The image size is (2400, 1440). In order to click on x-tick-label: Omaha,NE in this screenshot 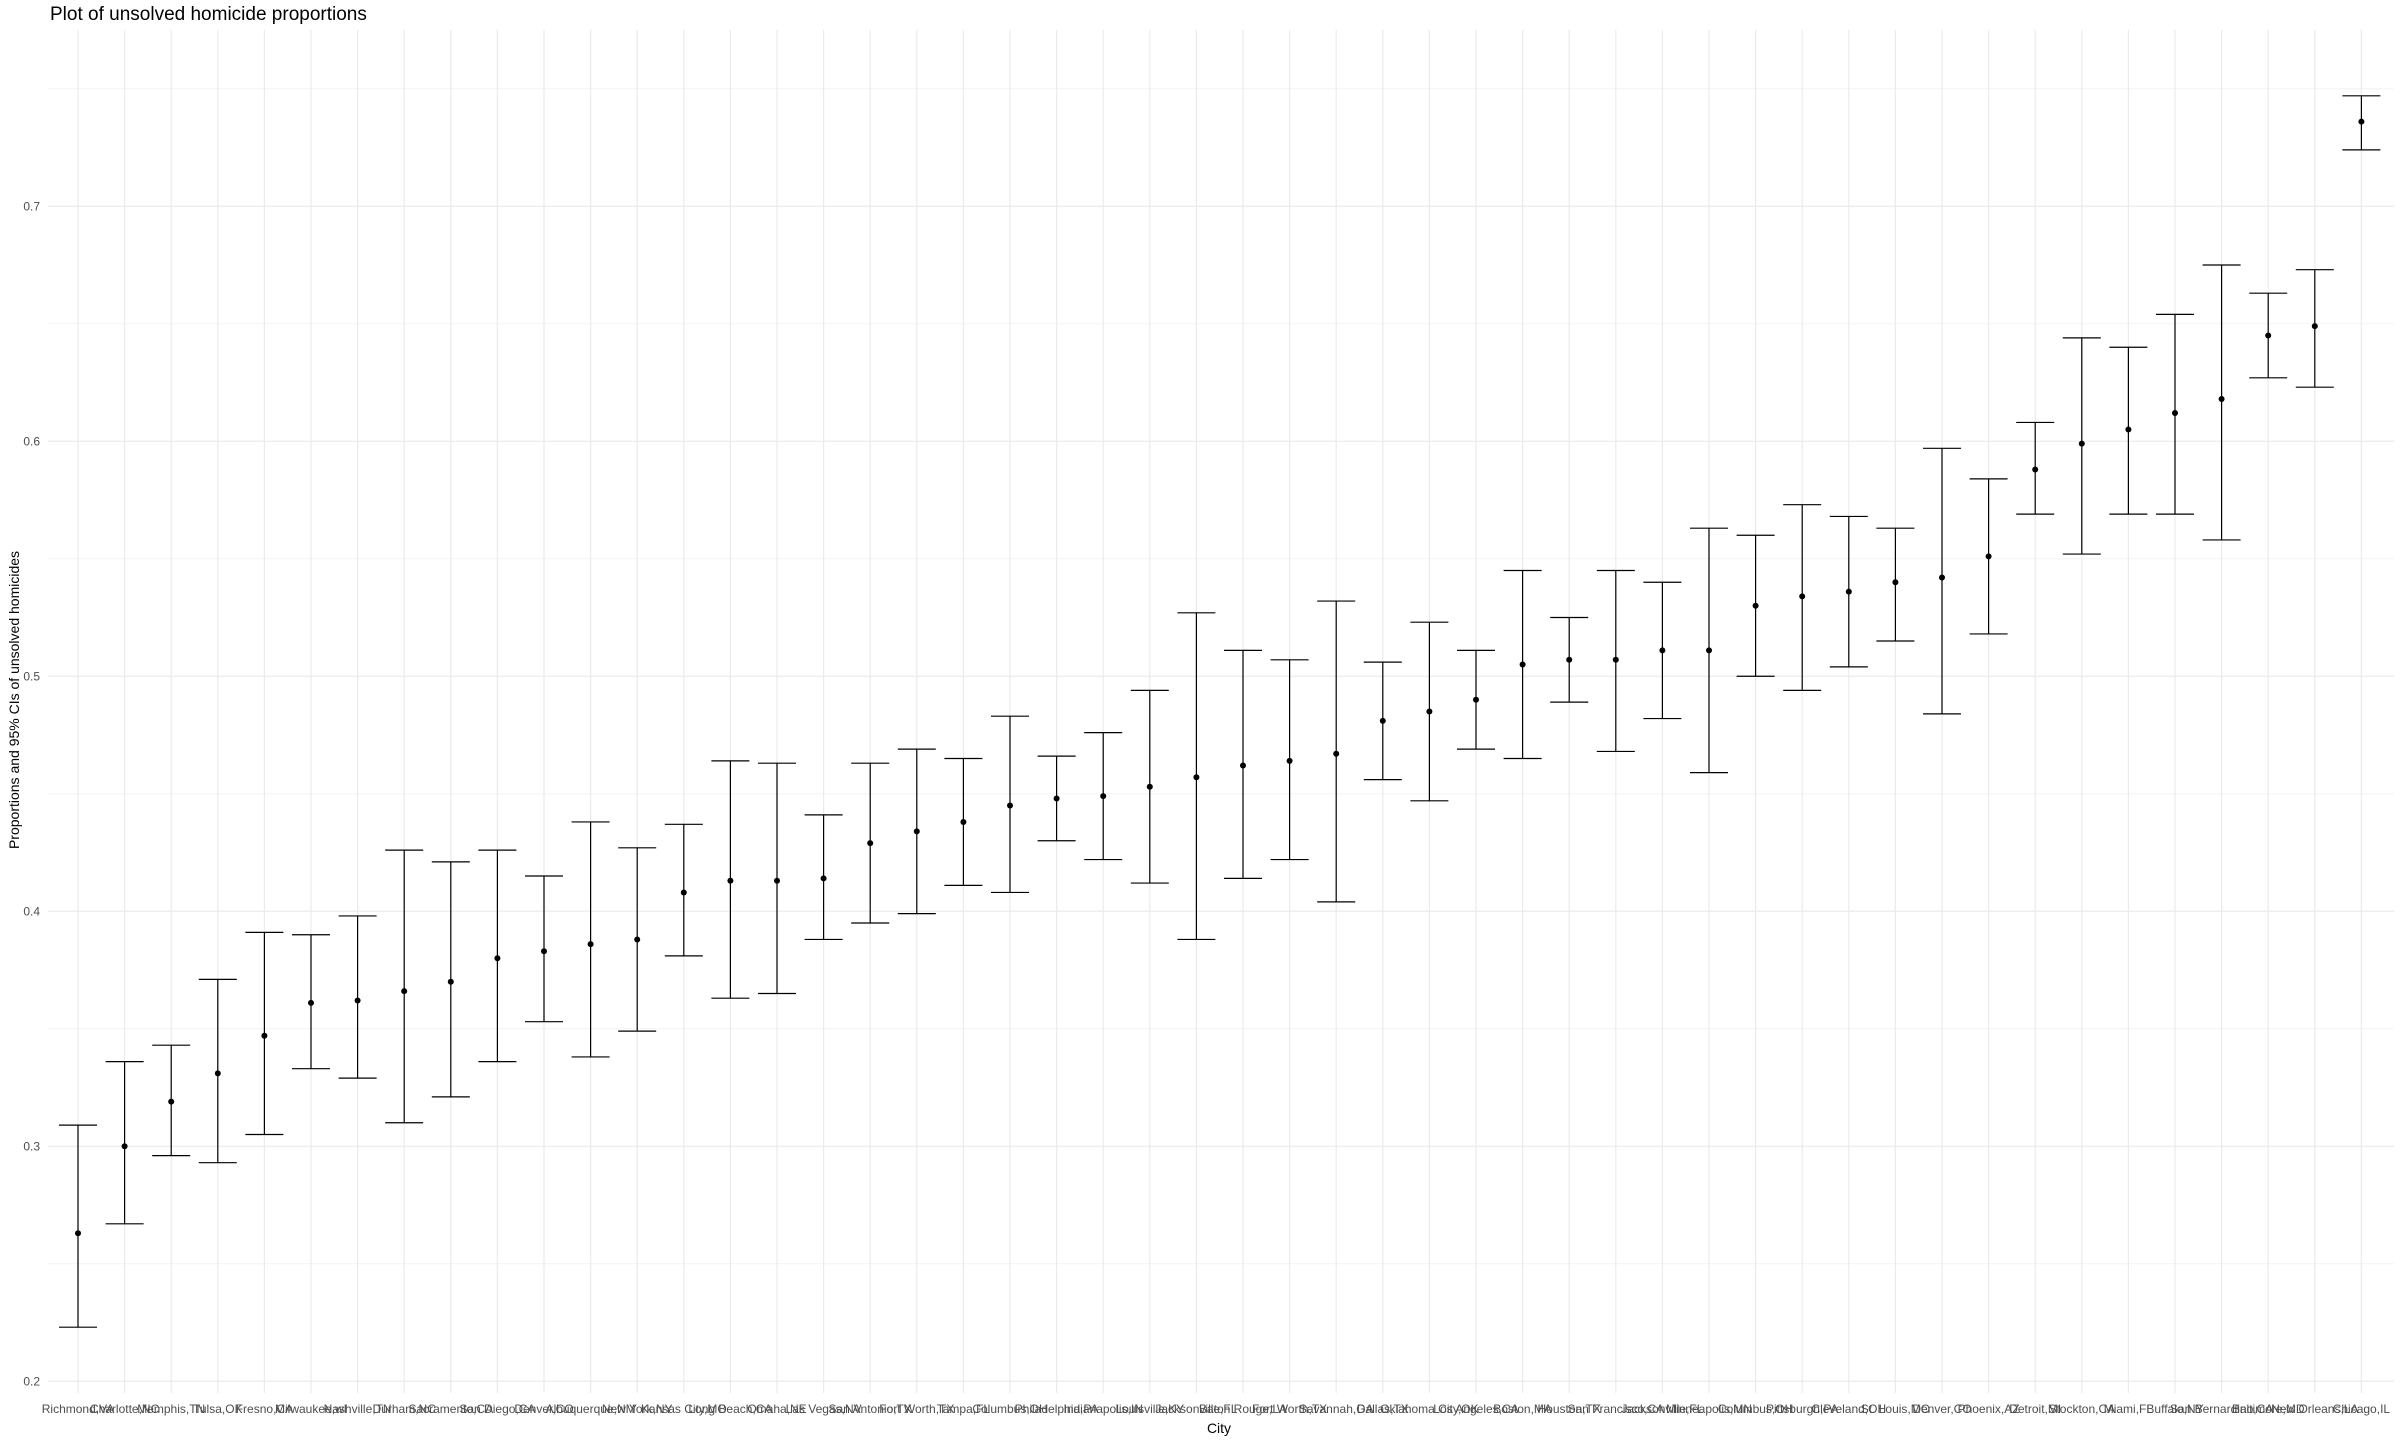, I will do `click(776, 1409)`.